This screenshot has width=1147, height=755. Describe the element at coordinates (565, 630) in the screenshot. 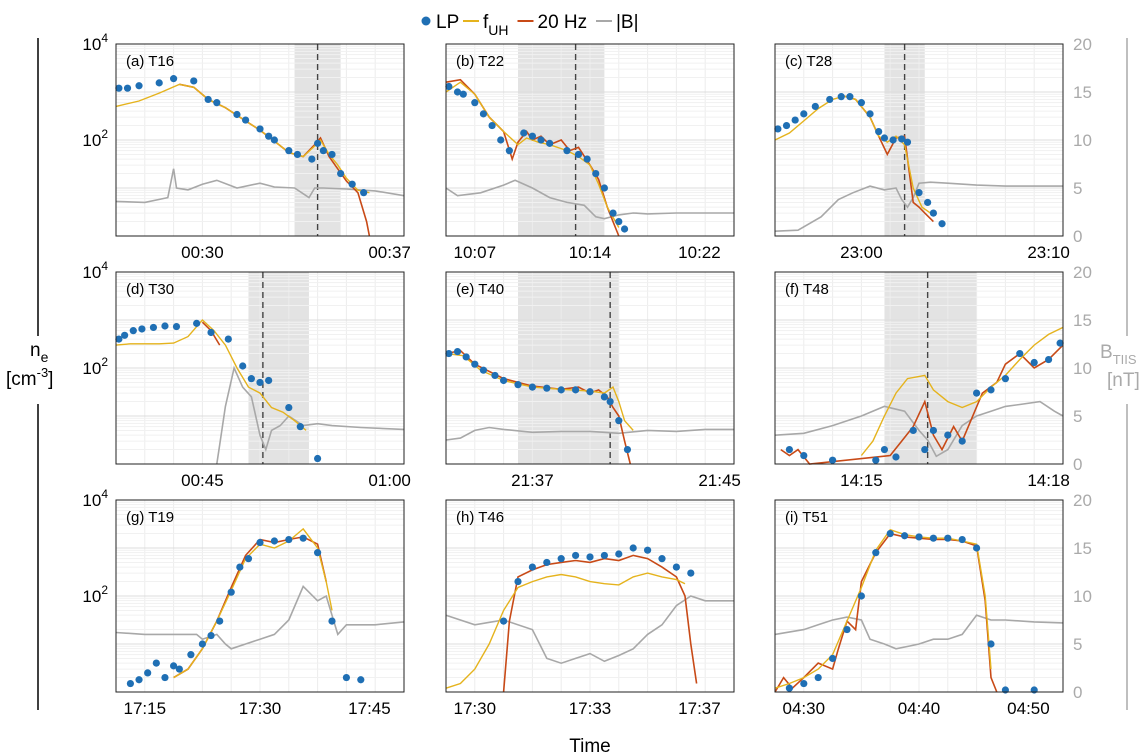

I see `series-fuh-line` at that location.